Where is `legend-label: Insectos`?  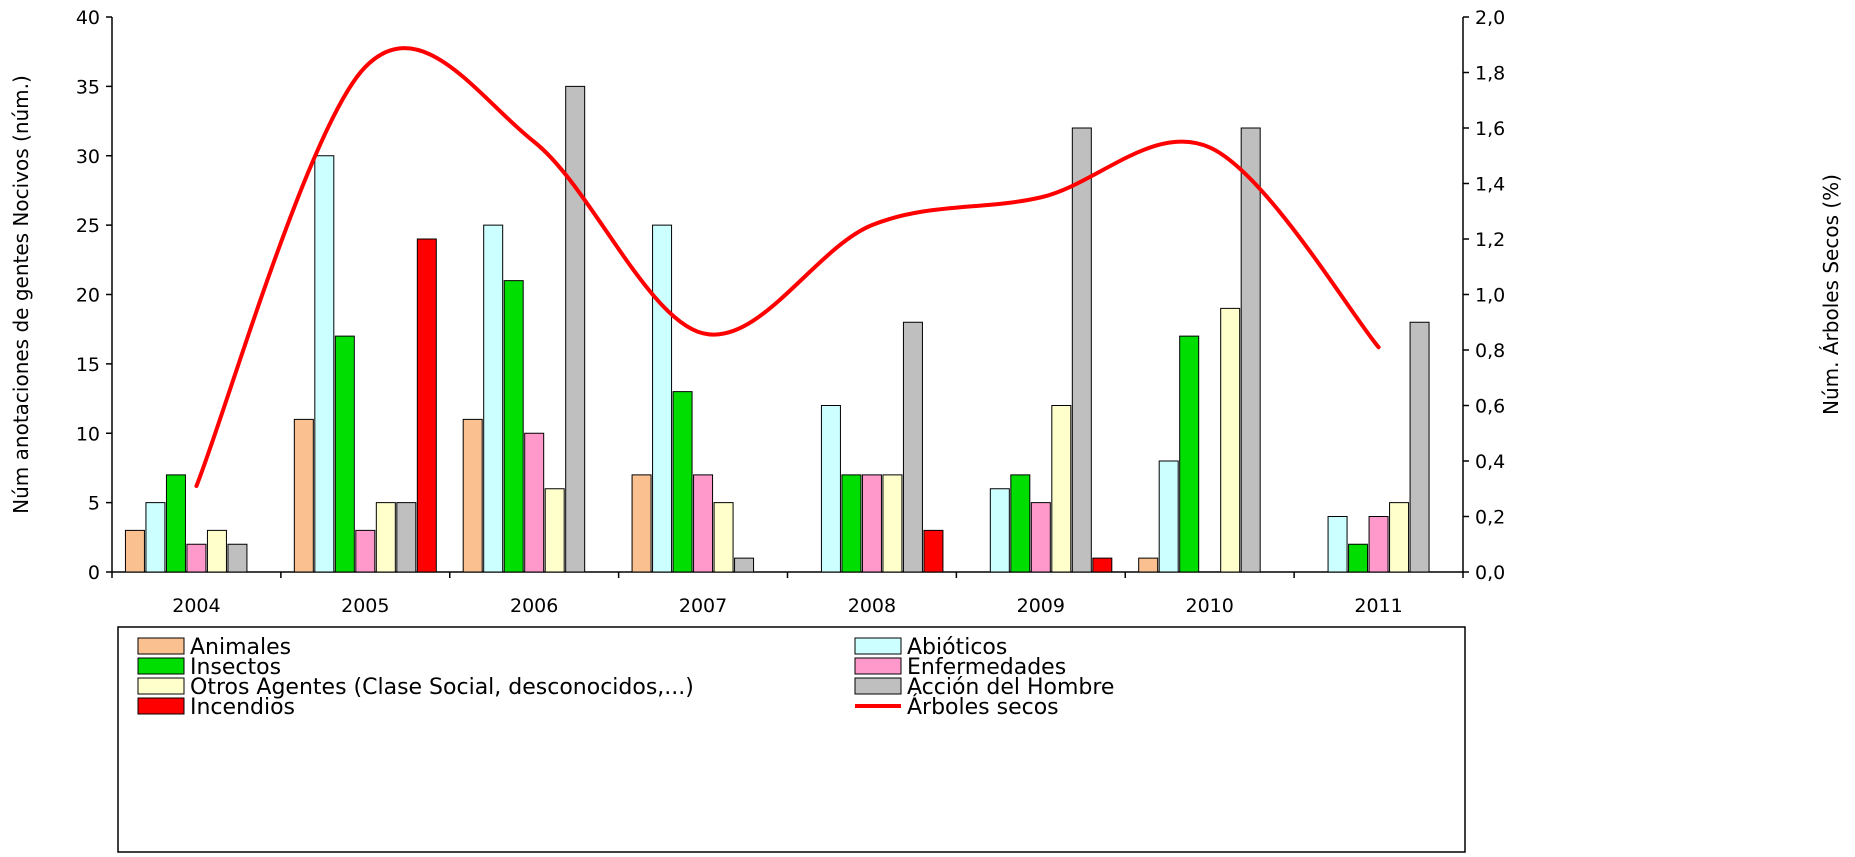
legend-label: Insectos is located at coordinates (235, 667).